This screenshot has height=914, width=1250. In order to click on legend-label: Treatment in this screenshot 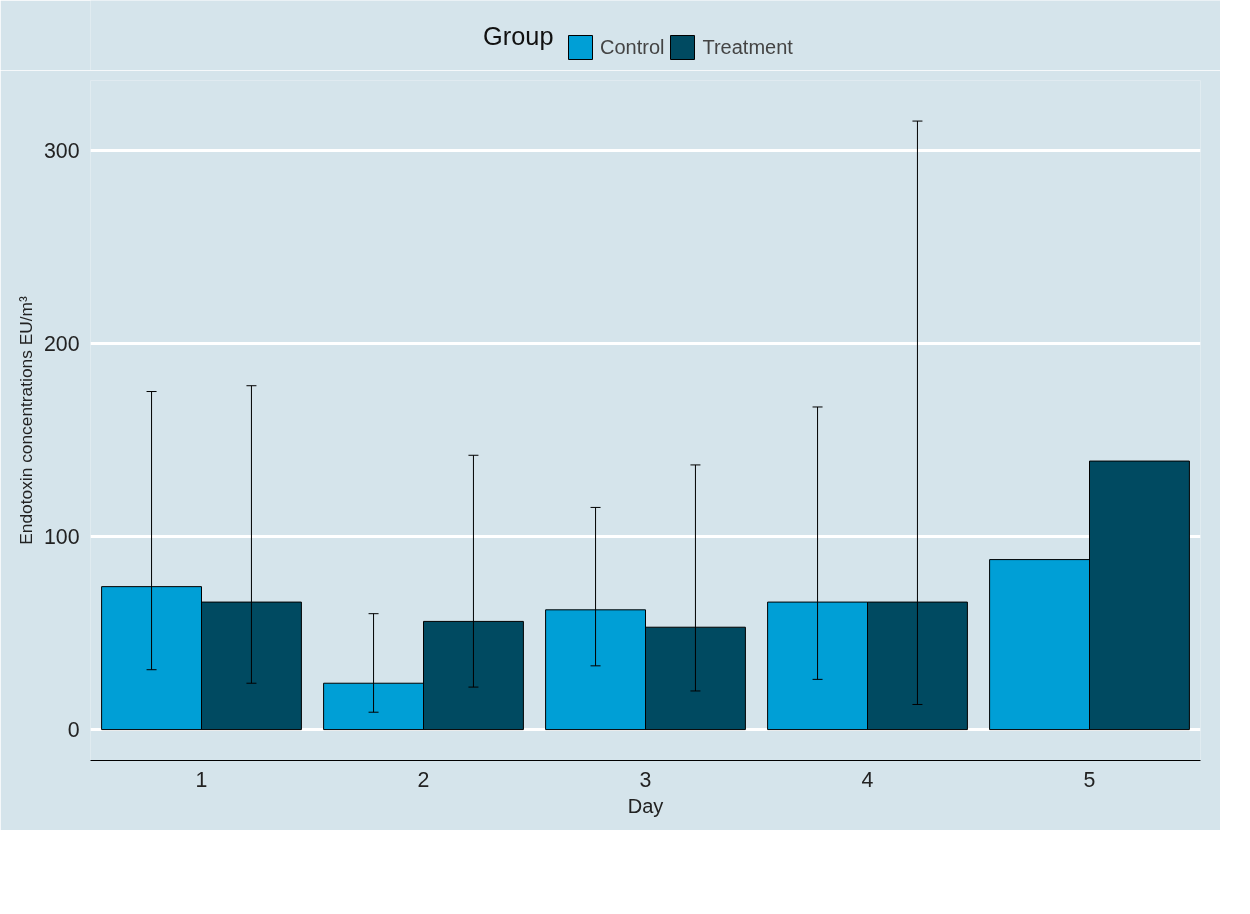, I will do `click(747, 47)`.